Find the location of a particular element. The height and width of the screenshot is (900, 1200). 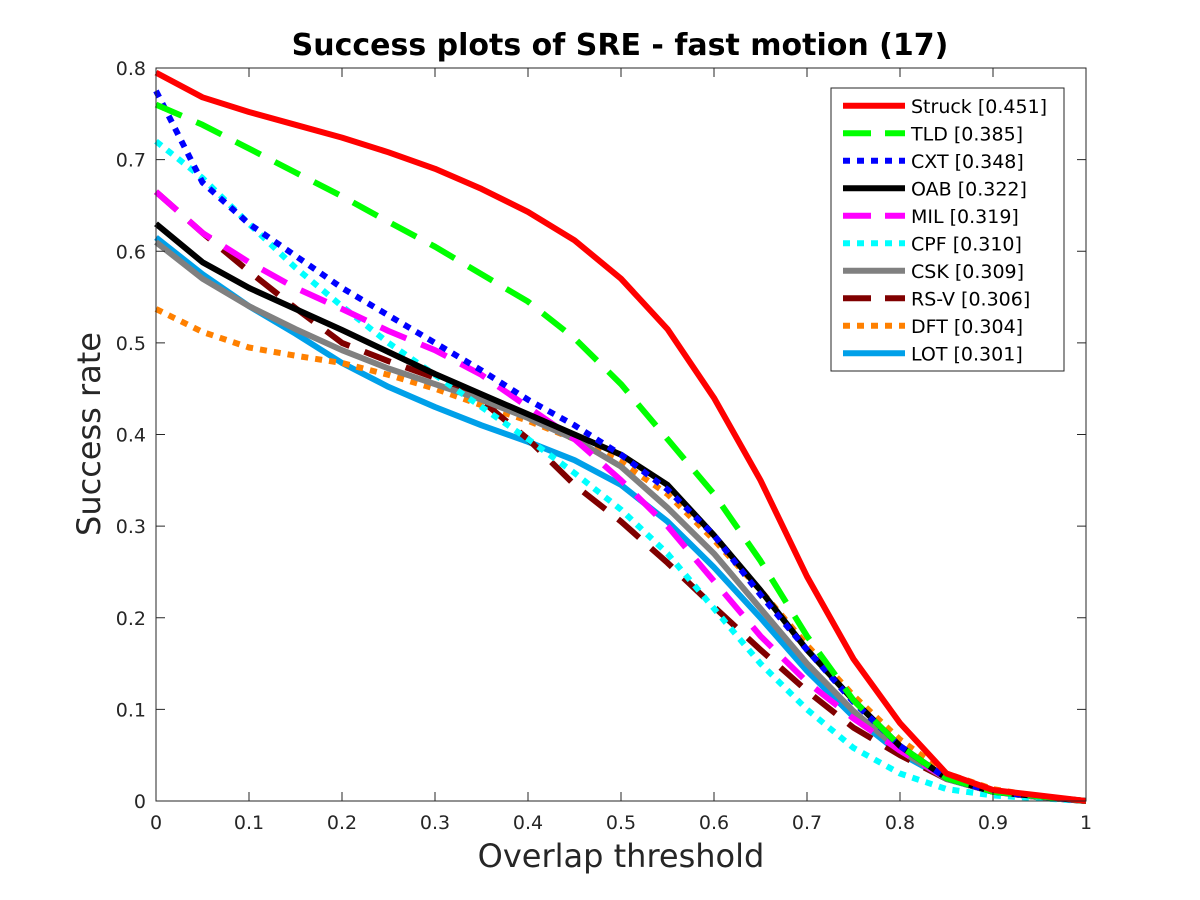

x-tick-label: 0.7 is located at coordinates (807, 823).